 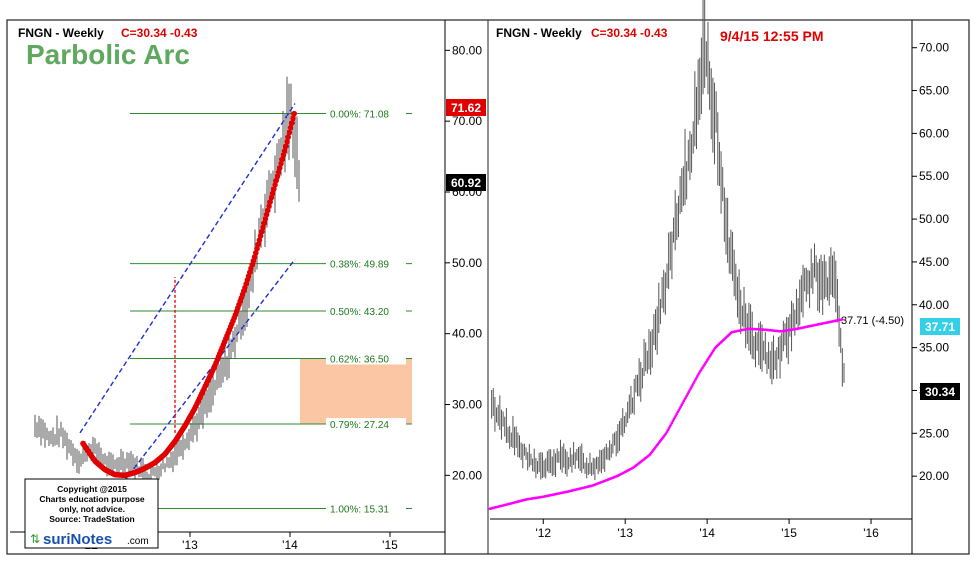 What do you see at coordinates (359, 115) in the screenshot?
I see `fib-label-0: 0.00%: 71.08` at bounding box center [359, 115].